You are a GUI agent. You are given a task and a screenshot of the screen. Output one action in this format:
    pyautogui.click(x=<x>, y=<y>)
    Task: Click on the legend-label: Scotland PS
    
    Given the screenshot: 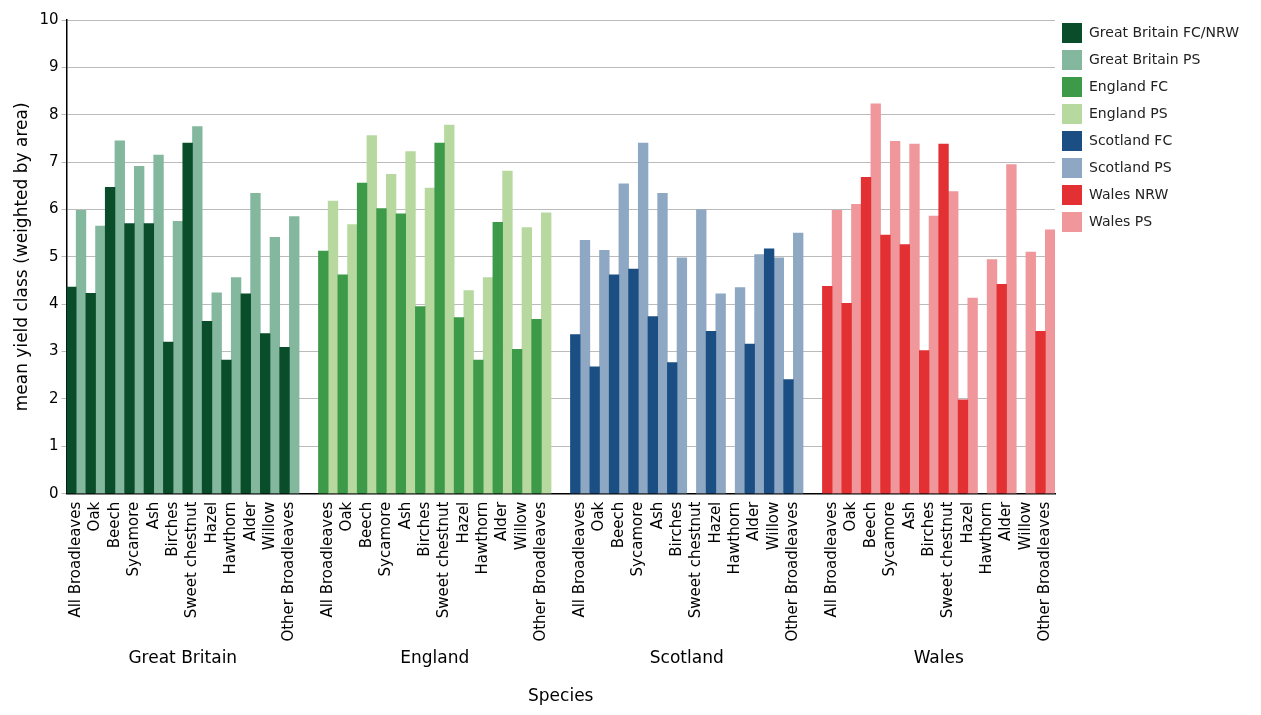 What is the action you would take?
    pyautogui.click(x=1130, y=166)
    